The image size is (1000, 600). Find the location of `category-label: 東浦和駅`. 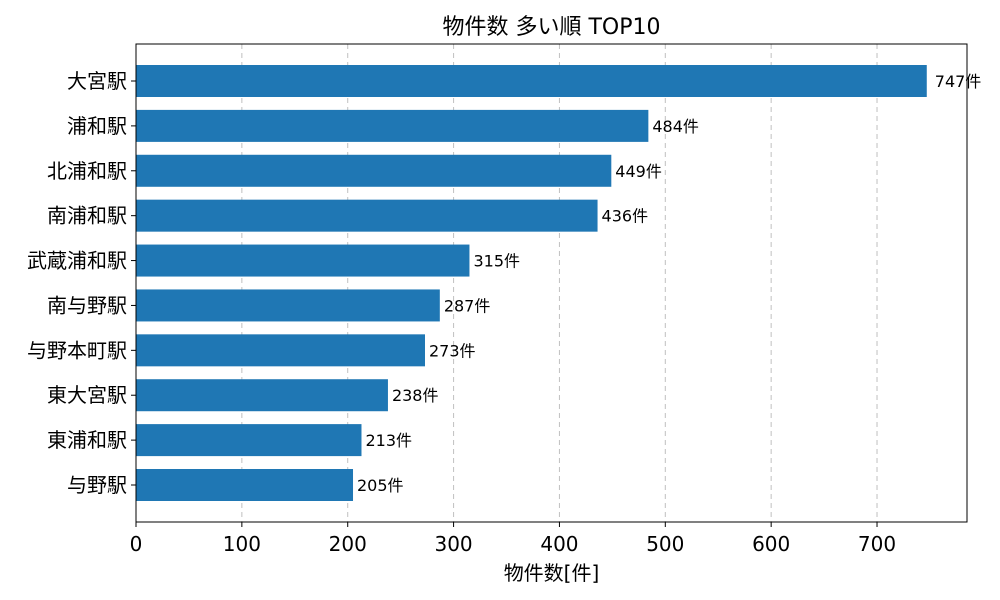

category-label: 東浦和駅 is located at coordinates (87, 440).